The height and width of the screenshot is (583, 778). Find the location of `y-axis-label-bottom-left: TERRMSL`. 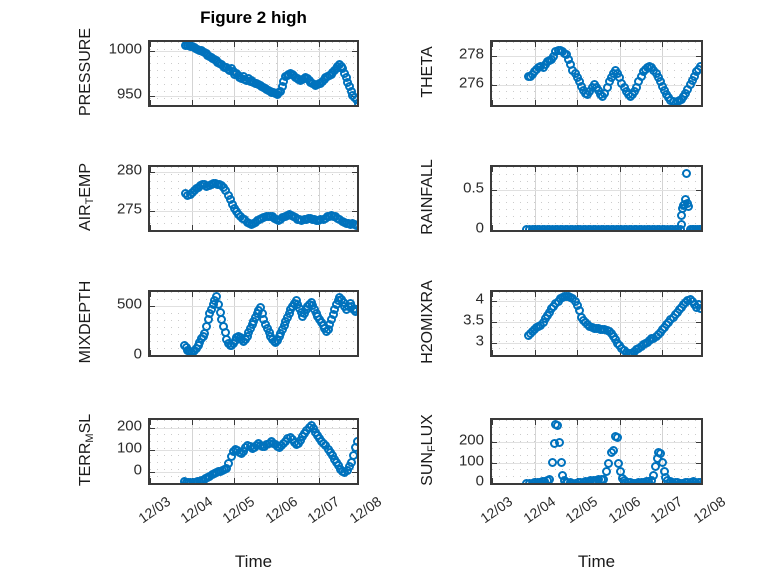

y-axis-label-bottom-left: TERRMSL is located at coordinates (86, 450).